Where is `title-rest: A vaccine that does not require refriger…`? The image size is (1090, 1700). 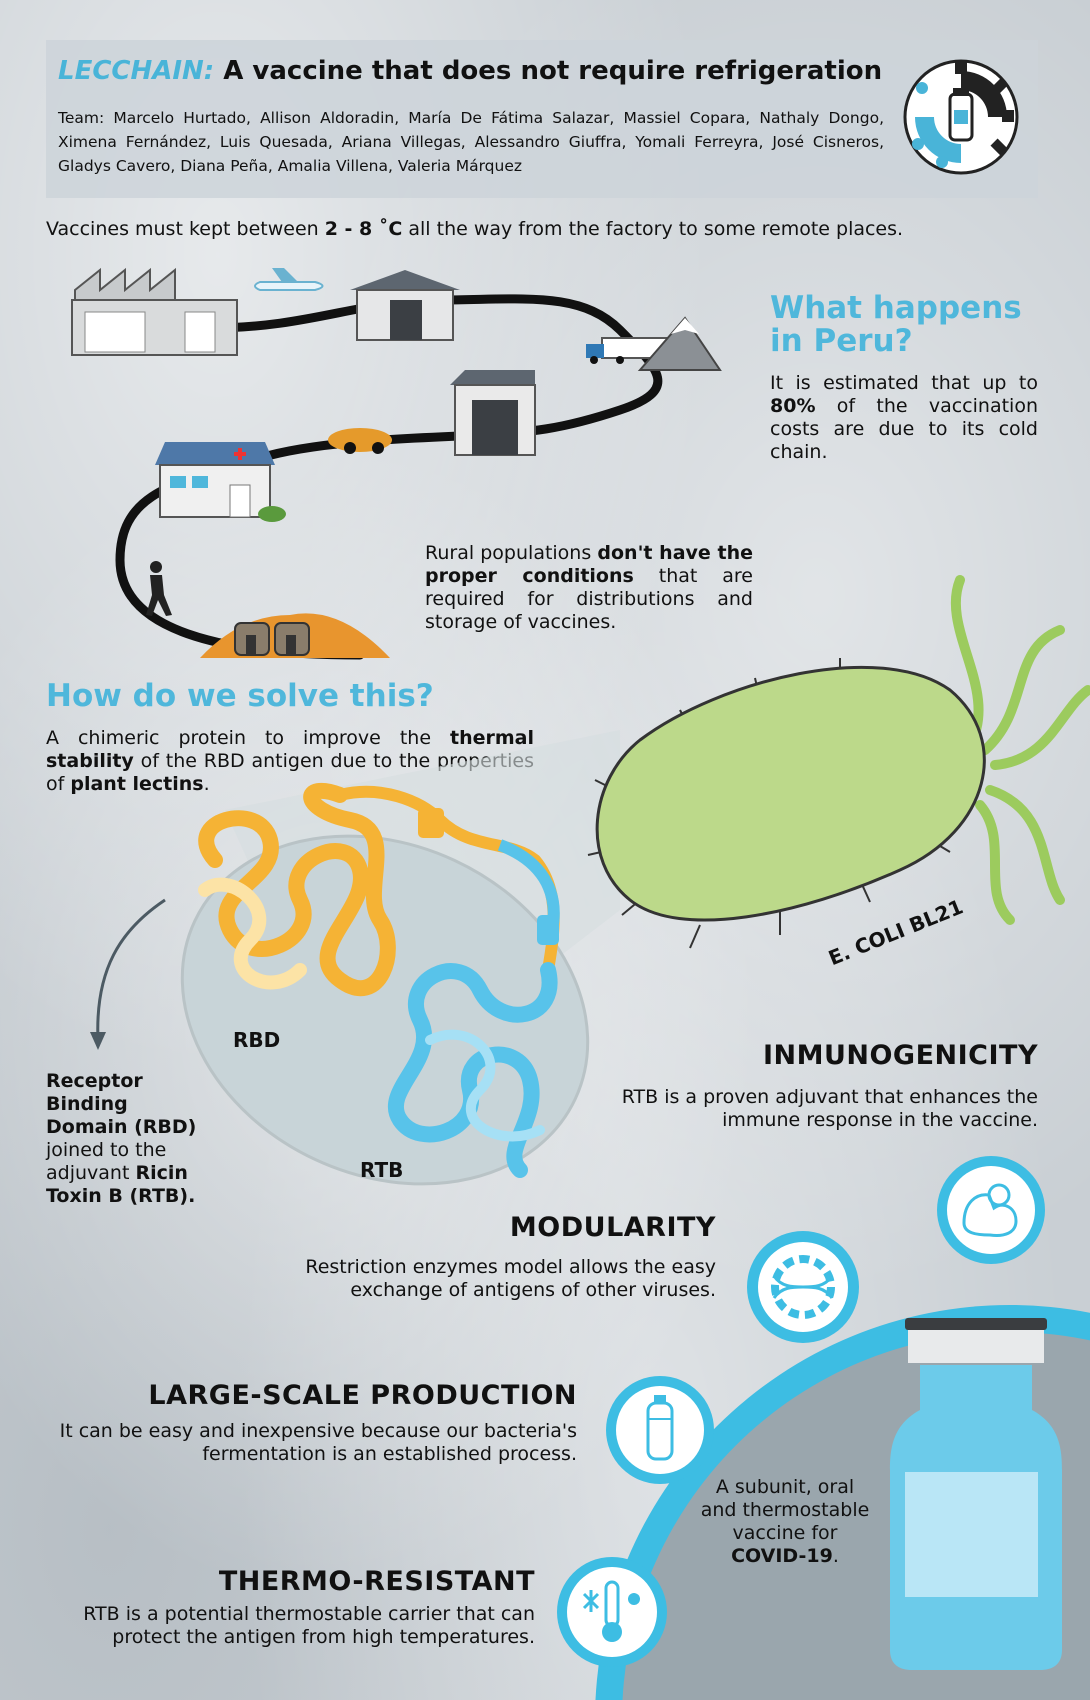 title-rest: A vaccine that does not require refriger… is located at coordinates (548, 71).